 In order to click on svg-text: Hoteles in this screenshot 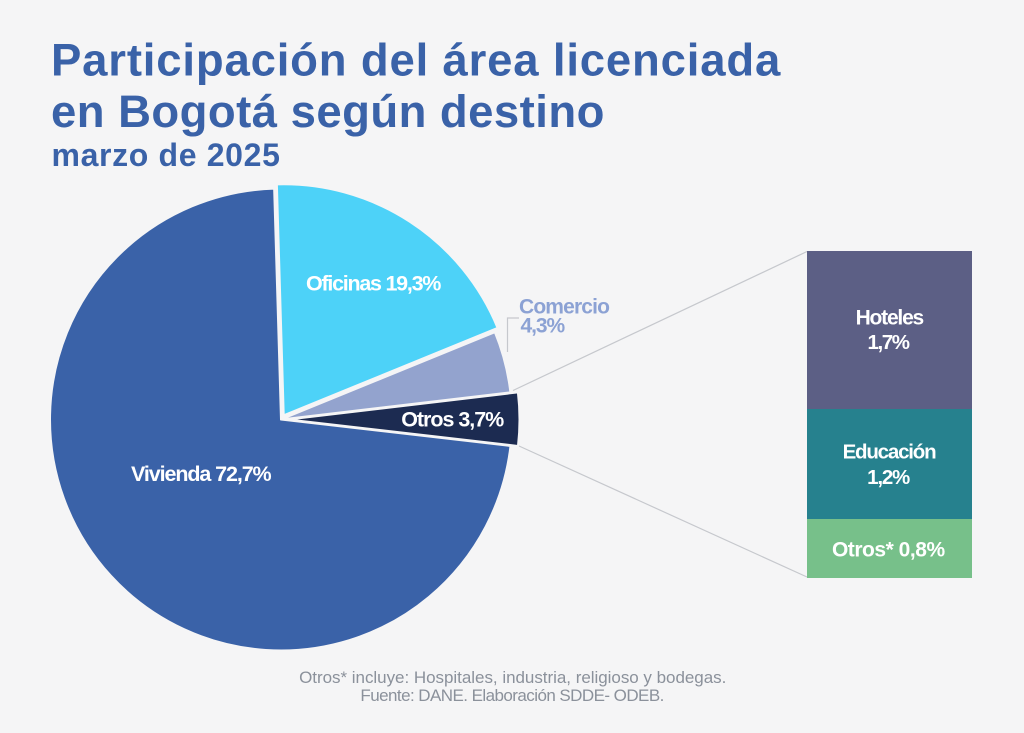, I will do `click(890, 318)`.